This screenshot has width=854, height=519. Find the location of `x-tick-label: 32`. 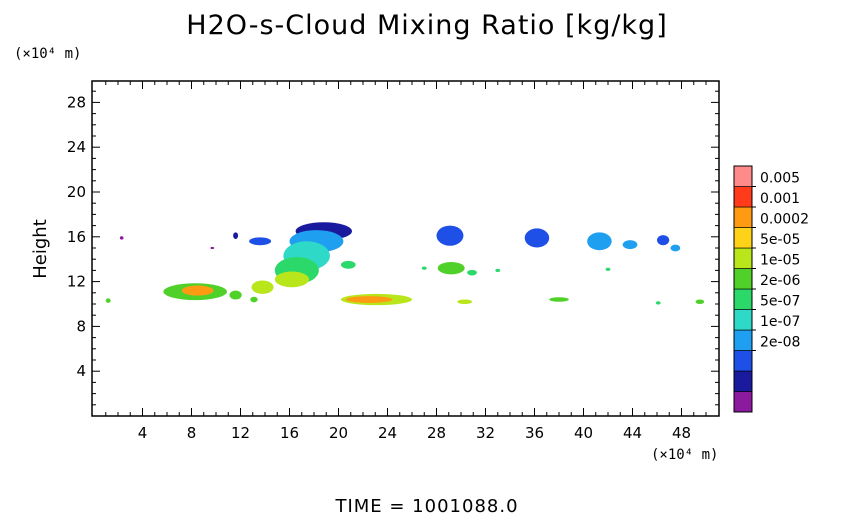

x-tick-label: 32 is located at coordinates (485, 433).